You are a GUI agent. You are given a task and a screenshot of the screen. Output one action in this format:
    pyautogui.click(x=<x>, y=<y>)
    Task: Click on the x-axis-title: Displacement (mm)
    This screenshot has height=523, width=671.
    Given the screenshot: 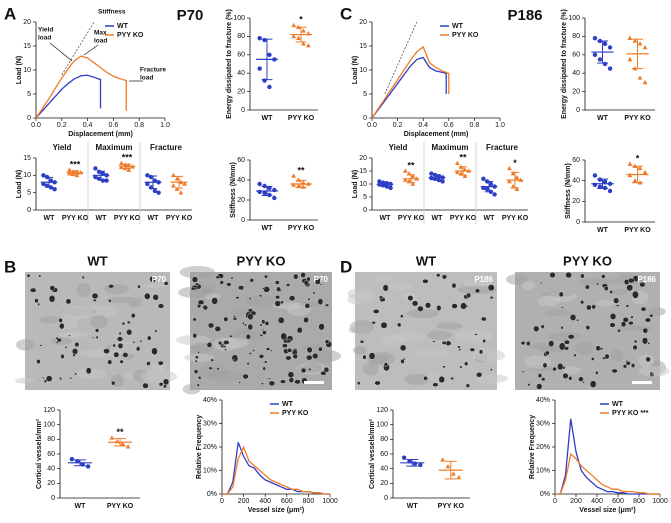 What is the action you would take?
    pyautogui.click(x=100, y=134)
    